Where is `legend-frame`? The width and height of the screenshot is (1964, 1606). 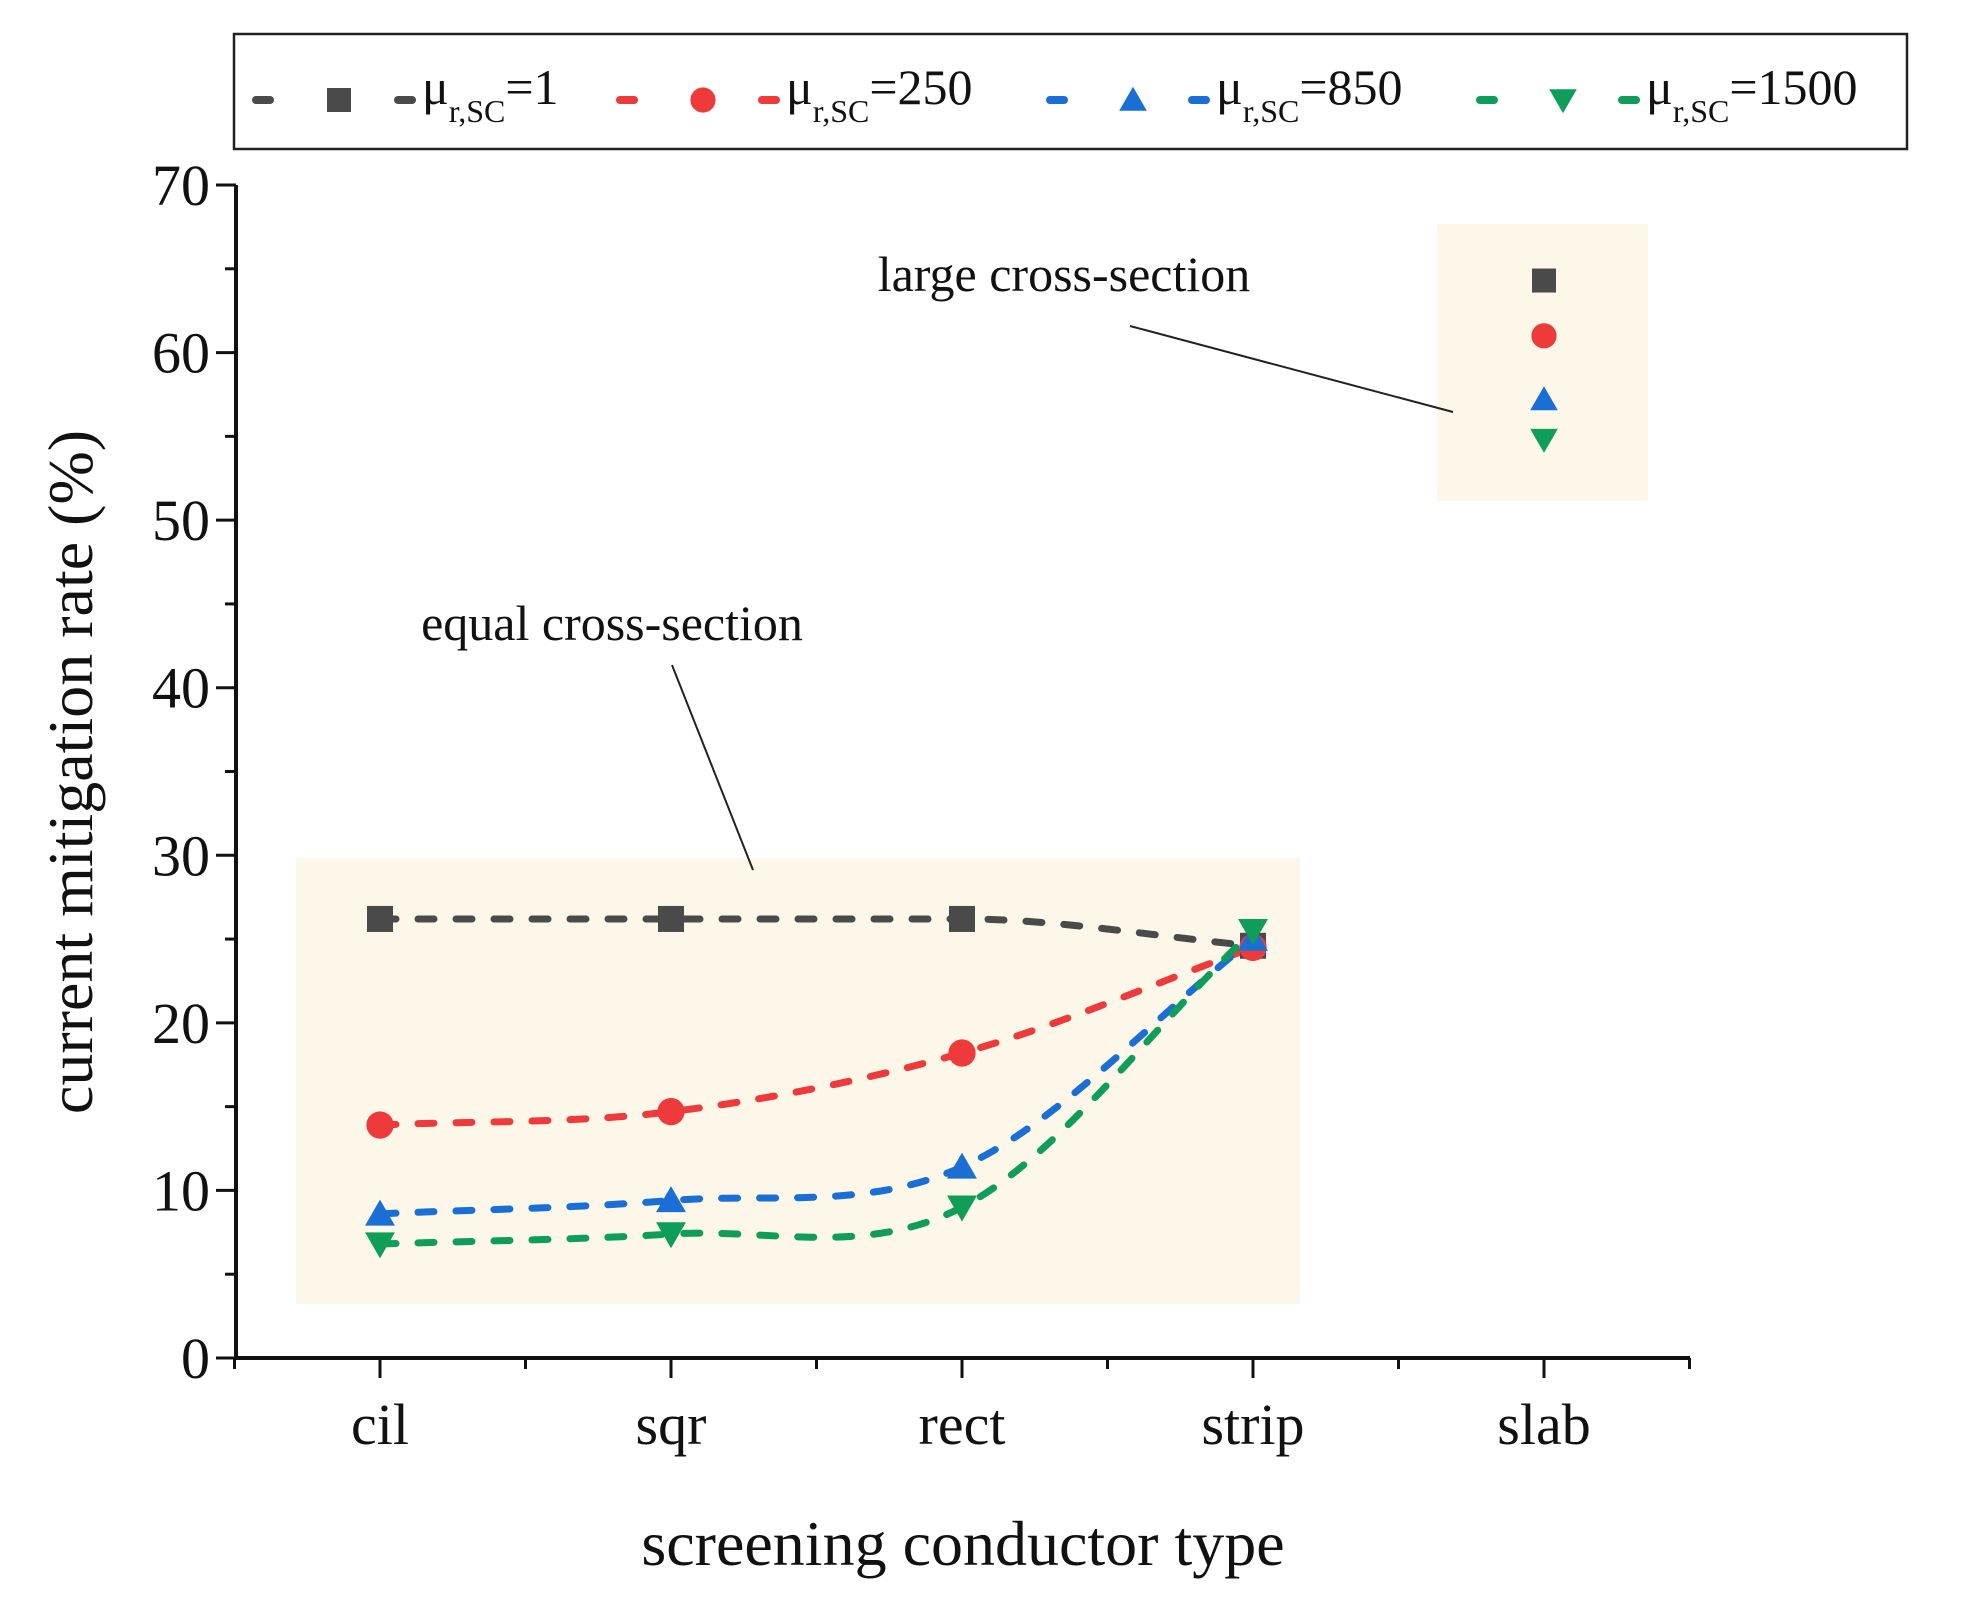 legend-frame is located at coordinates (1070, 91).